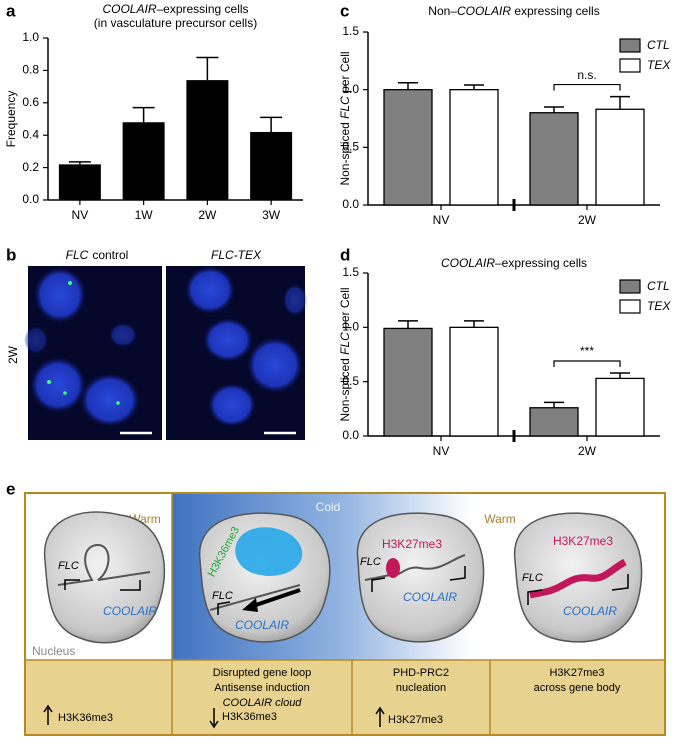 This screenshot has height=743, width=685. Describe the element at coordinates (30, 102) in the screenshot. I see `y-tick-label: 0.6` at that location.